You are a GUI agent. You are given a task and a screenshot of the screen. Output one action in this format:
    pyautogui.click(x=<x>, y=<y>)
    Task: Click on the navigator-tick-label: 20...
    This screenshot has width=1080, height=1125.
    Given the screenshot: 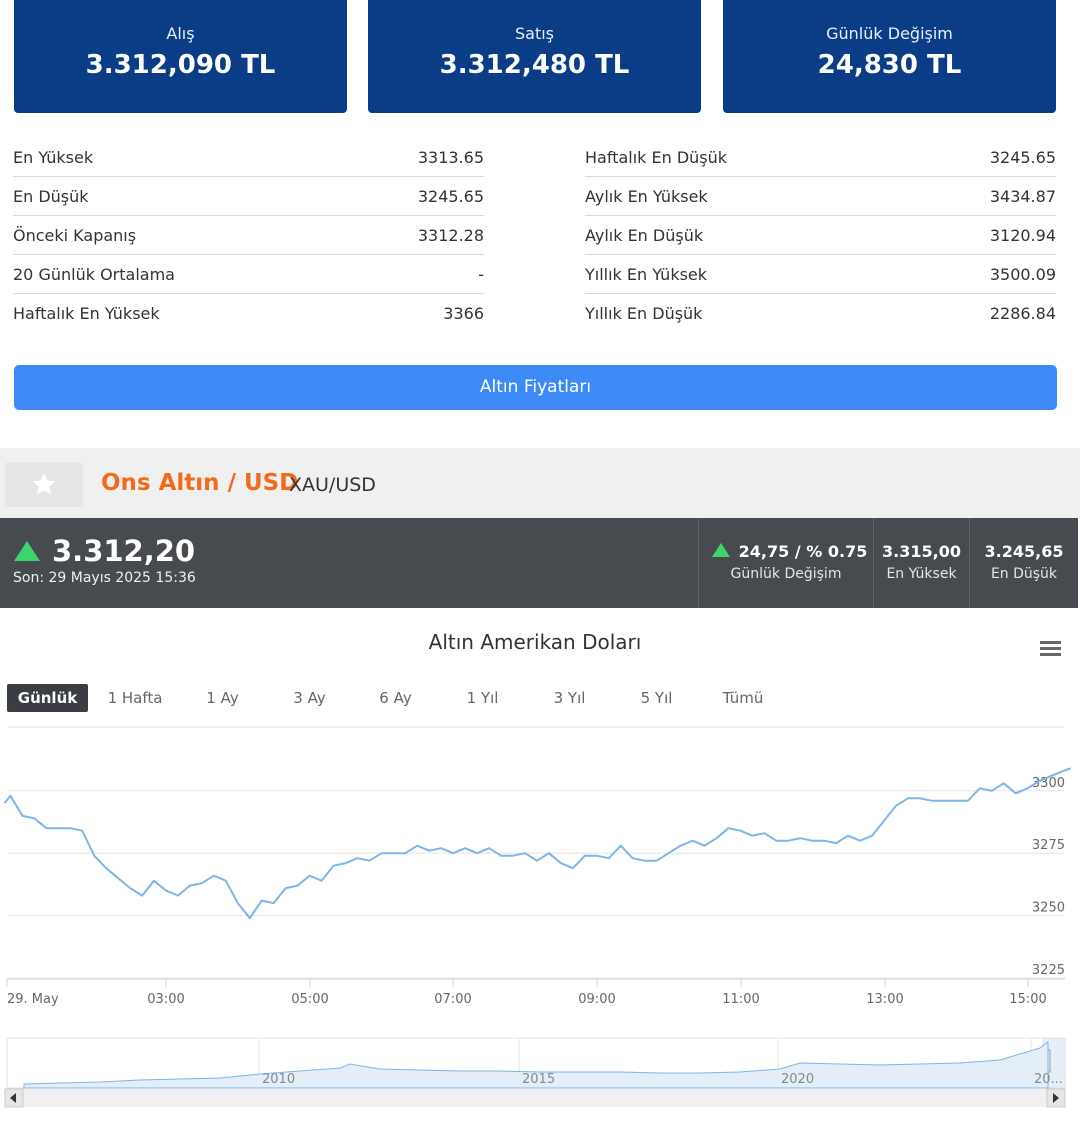 What is the action you would take?
    pyautogui.click(x=1048, y=1079)
    